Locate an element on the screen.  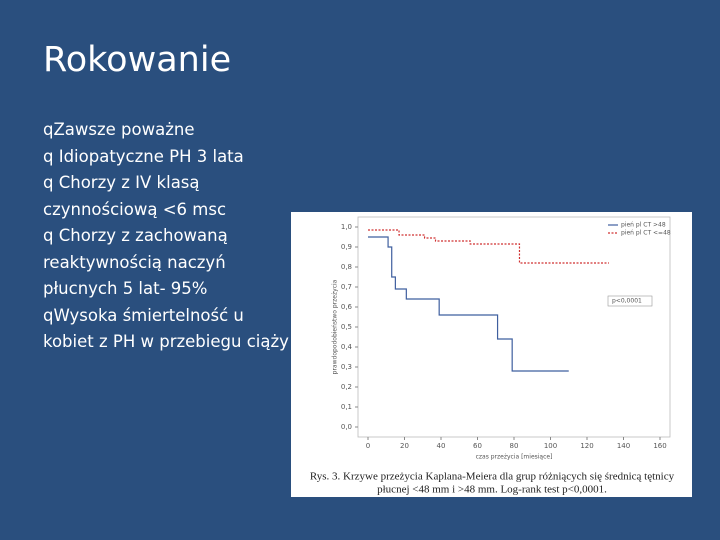
y-tick-label: 0,9 is located at coordinates (346, 247).